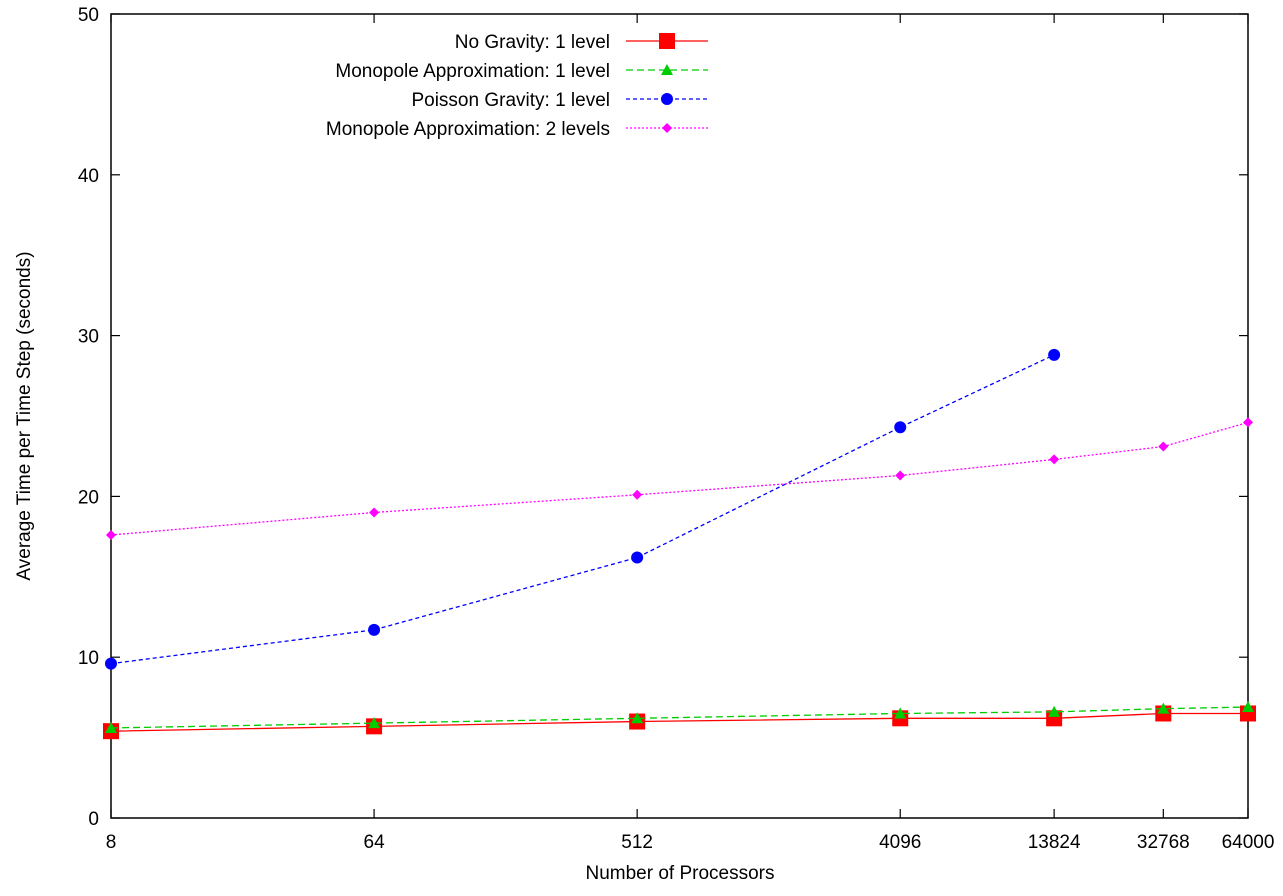  I want to click on legend-label: Monopole Approximation: 2 levels, so click(468, 129).